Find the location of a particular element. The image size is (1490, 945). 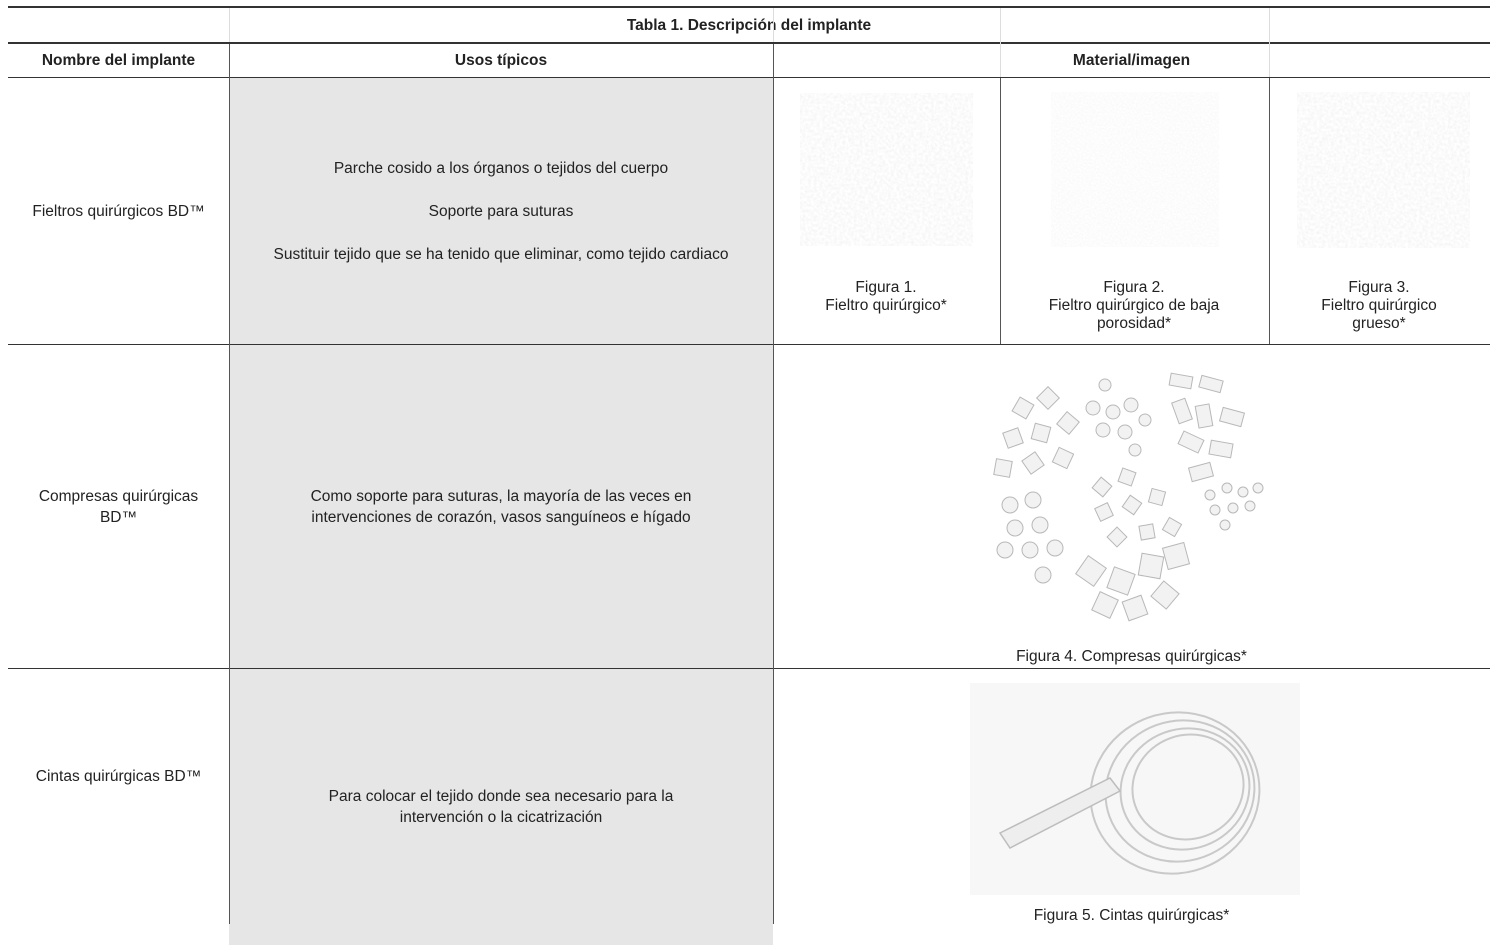

image-bg is located at coordinates (1135, 789).